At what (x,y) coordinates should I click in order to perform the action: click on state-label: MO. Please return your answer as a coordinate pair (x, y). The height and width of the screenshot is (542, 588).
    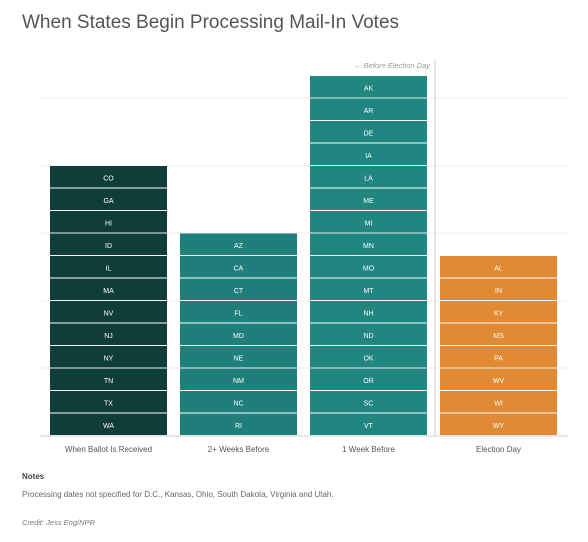
    Looking at the image, I should click on (369, 268).